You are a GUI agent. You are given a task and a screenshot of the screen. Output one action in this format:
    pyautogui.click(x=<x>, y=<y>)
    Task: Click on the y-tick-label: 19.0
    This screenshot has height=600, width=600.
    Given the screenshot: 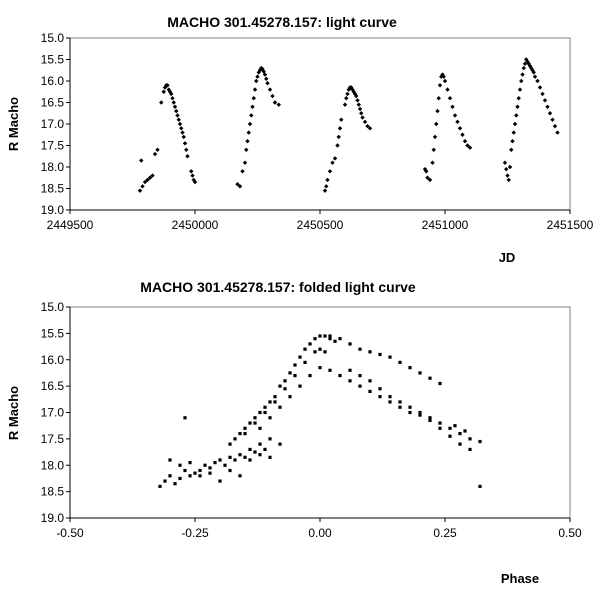 What is the action you would take?
    pyautogui.click(x=53, y=518)
    